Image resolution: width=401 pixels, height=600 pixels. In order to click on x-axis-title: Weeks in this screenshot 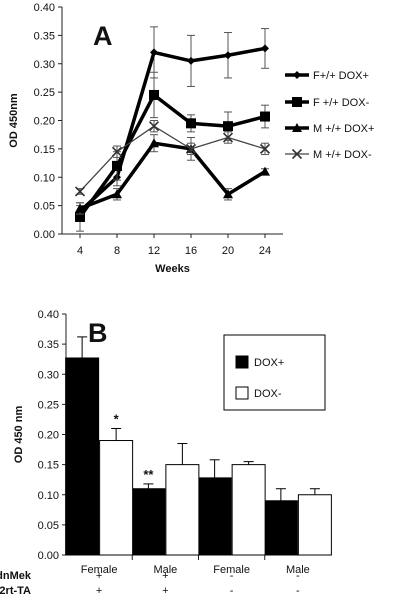, I will do `click(172, 269)`.